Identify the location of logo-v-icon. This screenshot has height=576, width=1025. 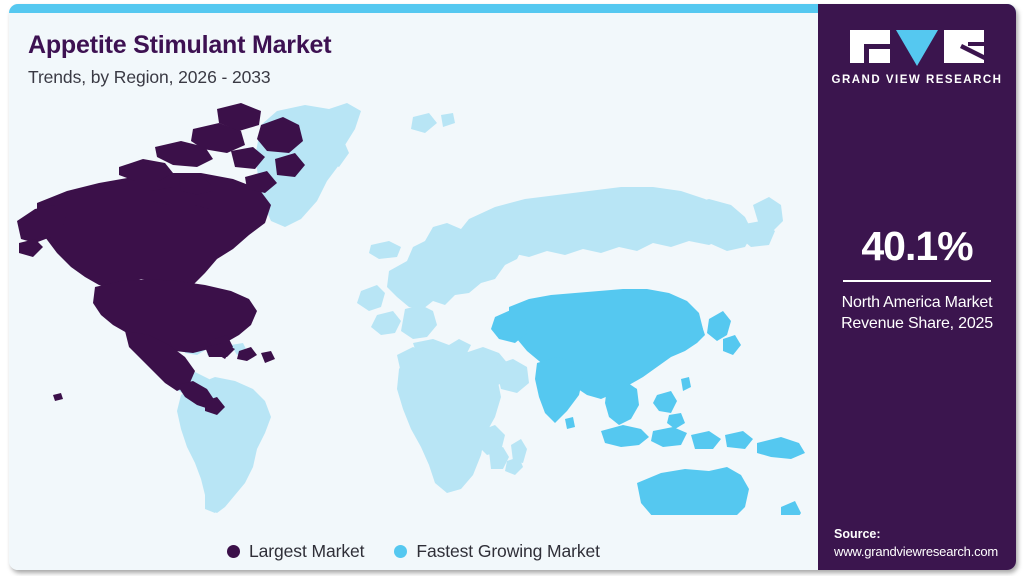
(917, 48).